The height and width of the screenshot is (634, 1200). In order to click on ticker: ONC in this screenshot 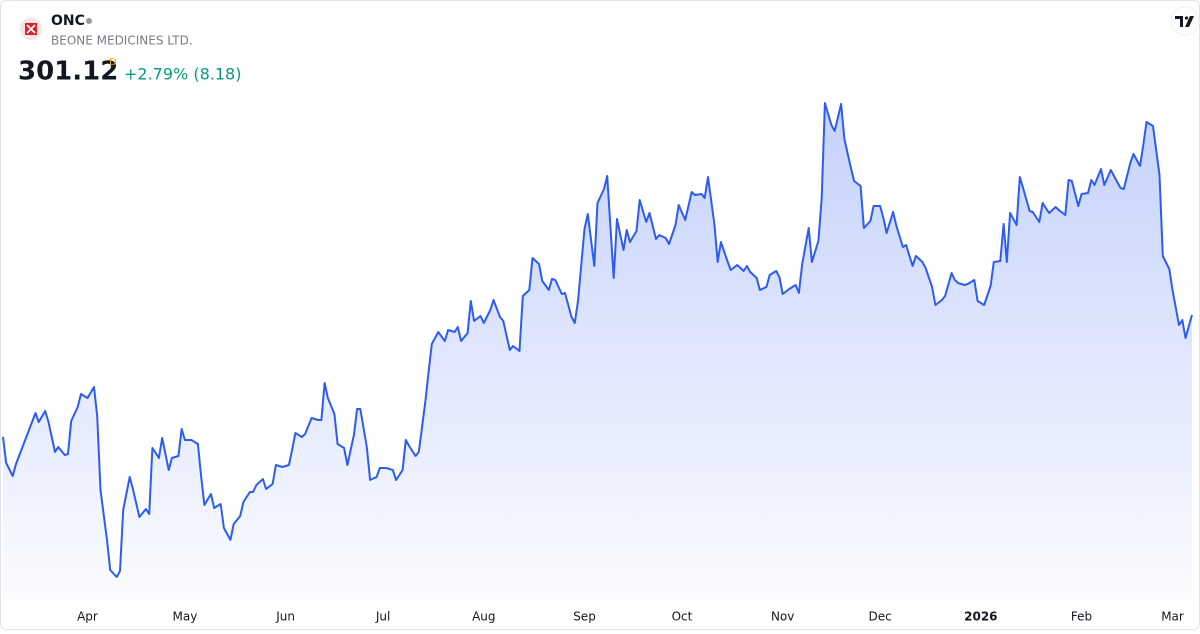, I will do `click(68, 21)`.